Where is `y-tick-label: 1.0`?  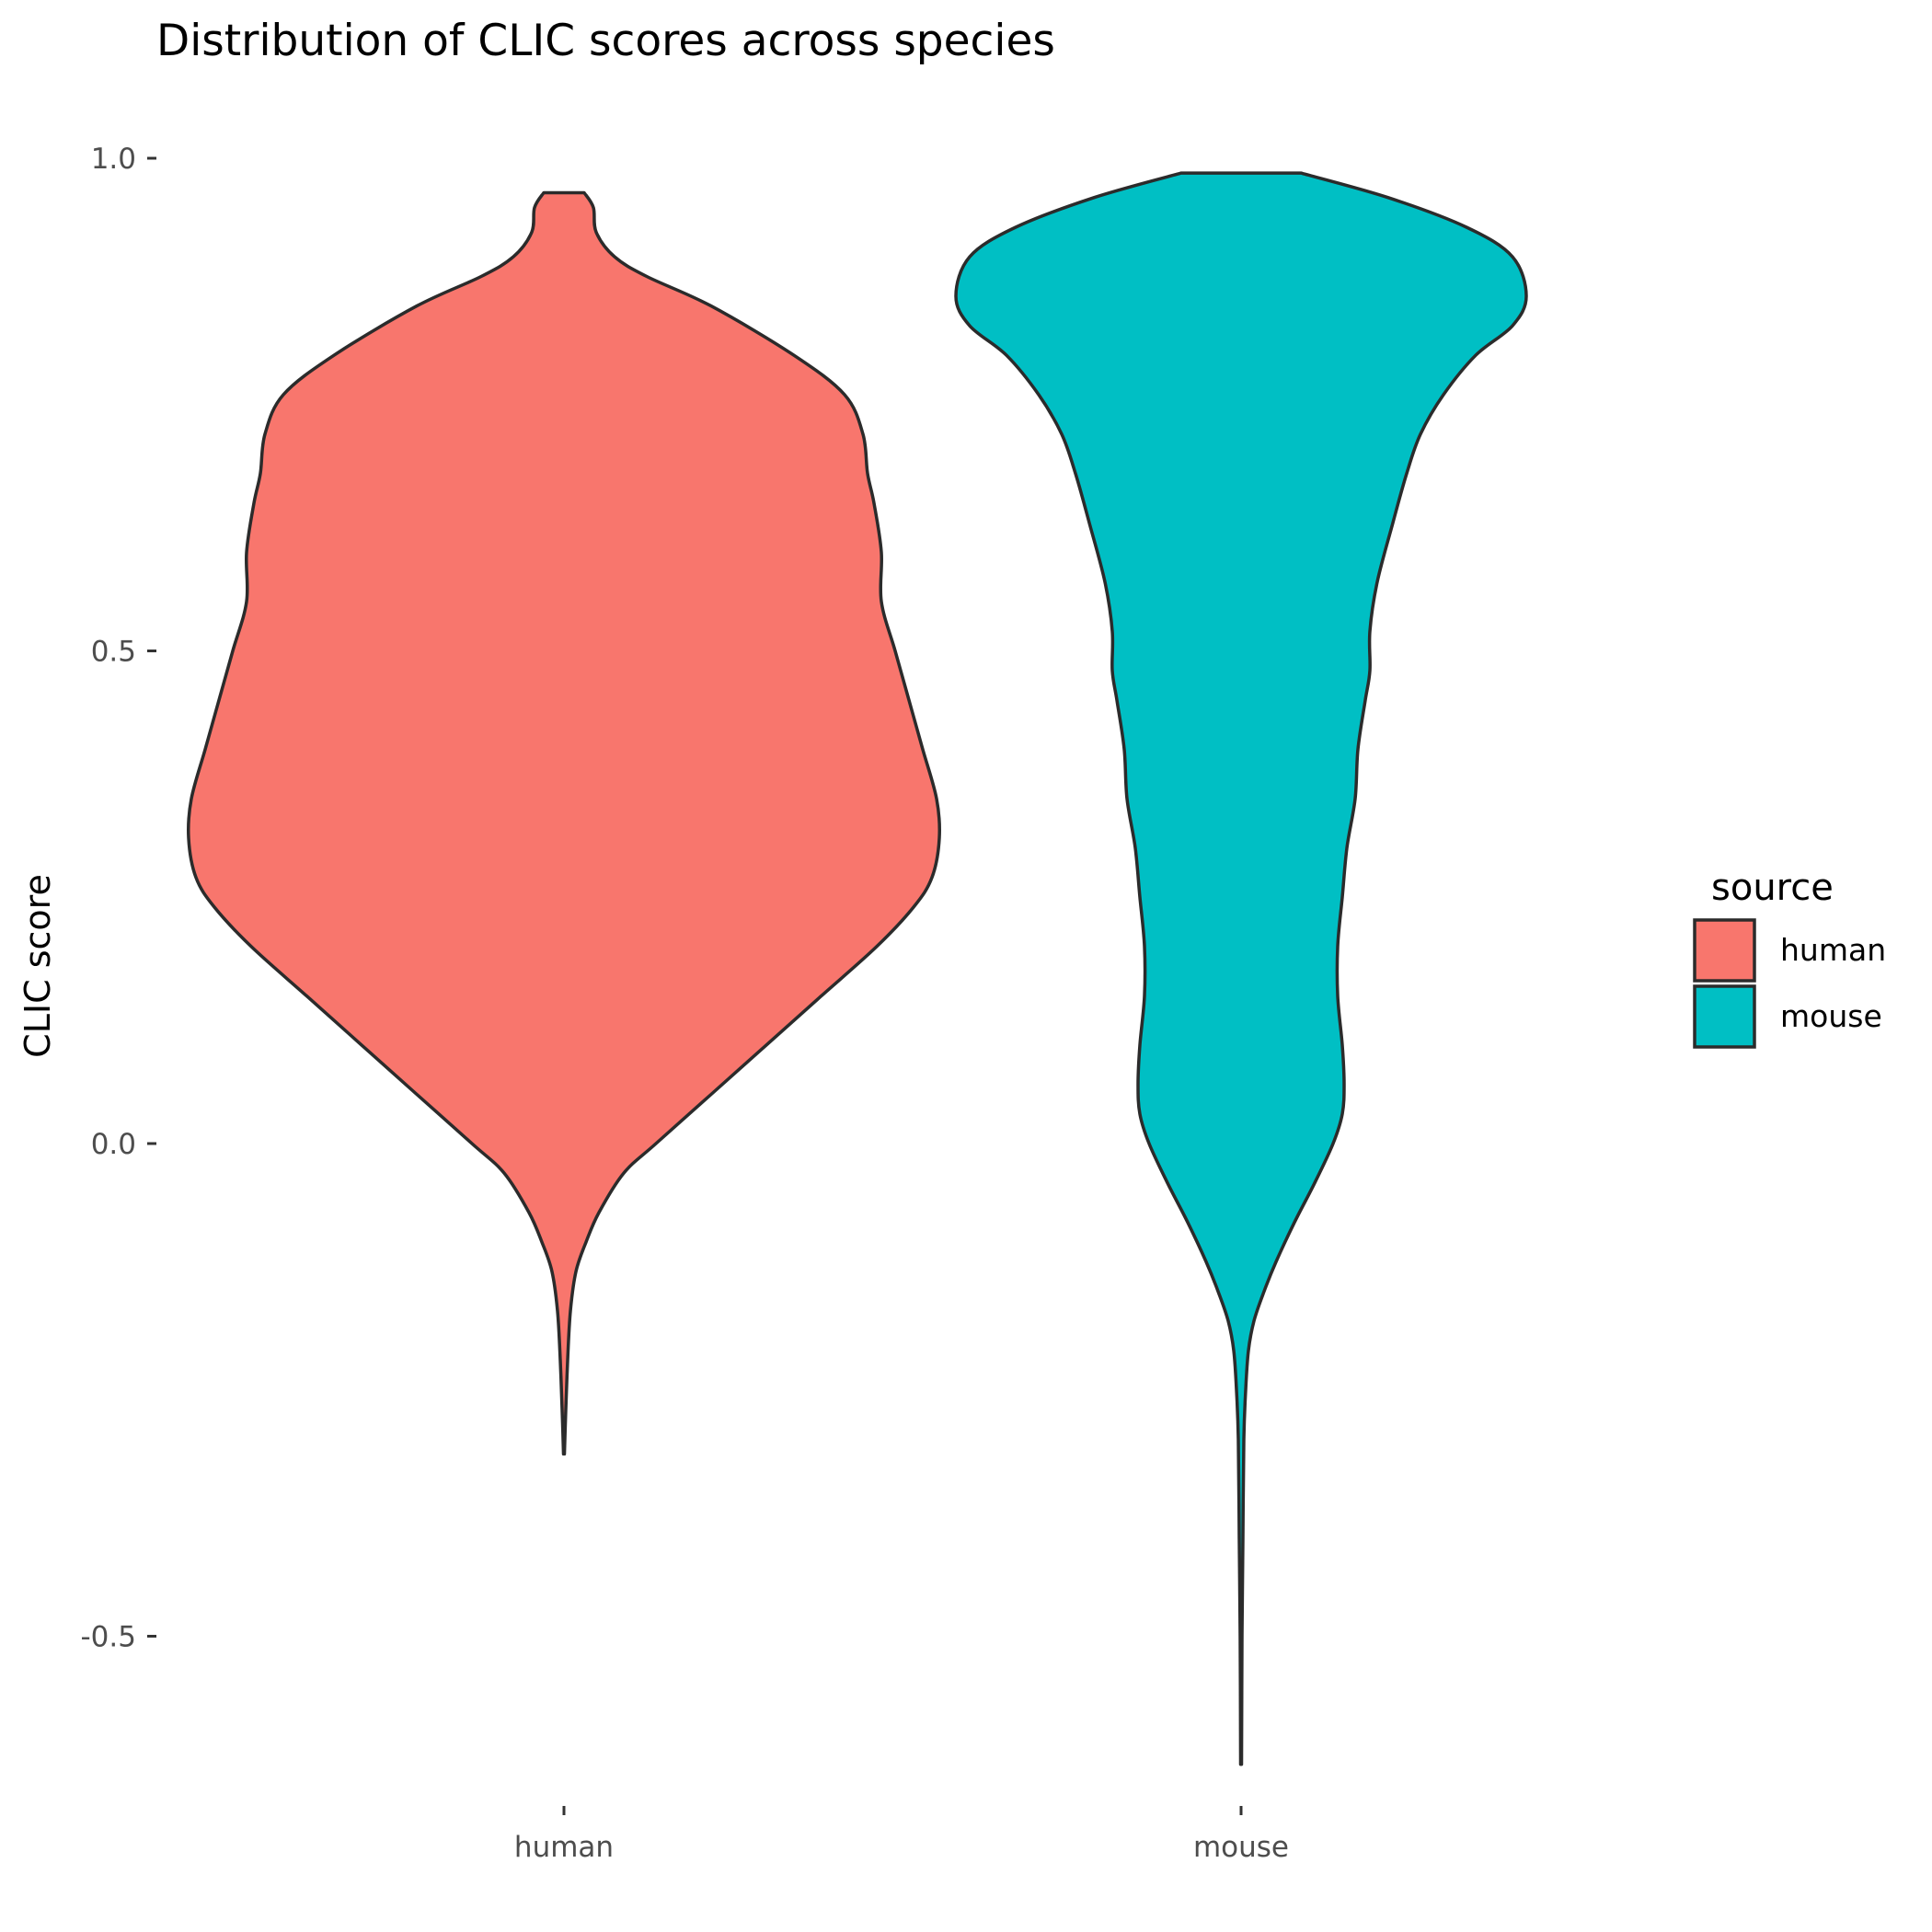 y-tick-label: 1.0 is located at coordinates (113, 159).